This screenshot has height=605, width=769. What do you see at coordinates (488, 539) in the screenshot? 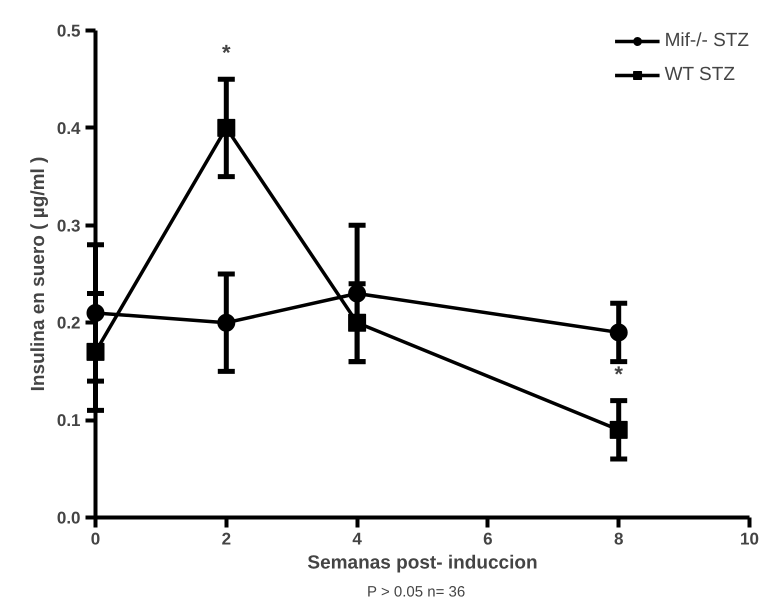
I see `x-tick-label: 6` at bounding box center [488, 539].